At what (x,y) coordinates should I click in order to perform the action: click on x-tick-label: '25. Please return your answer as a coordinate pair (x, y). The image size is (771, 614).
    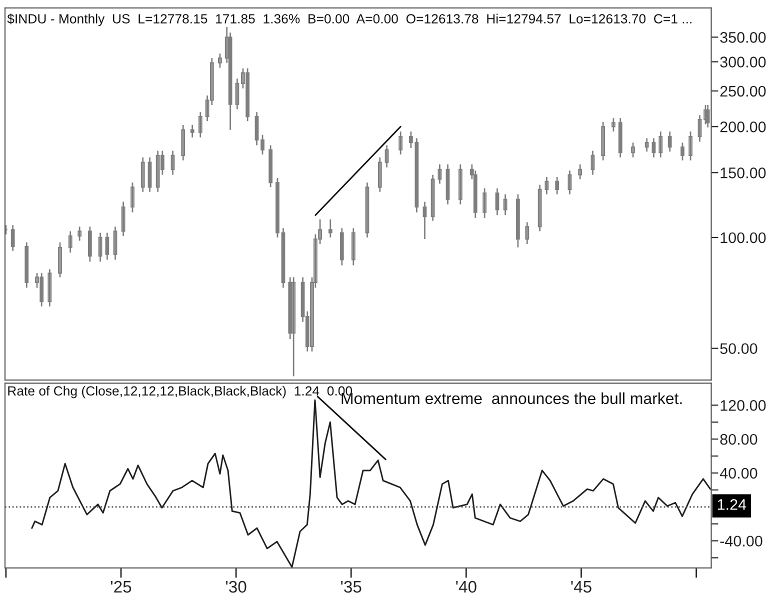
    Looking at the image, I should click on (121, 586).